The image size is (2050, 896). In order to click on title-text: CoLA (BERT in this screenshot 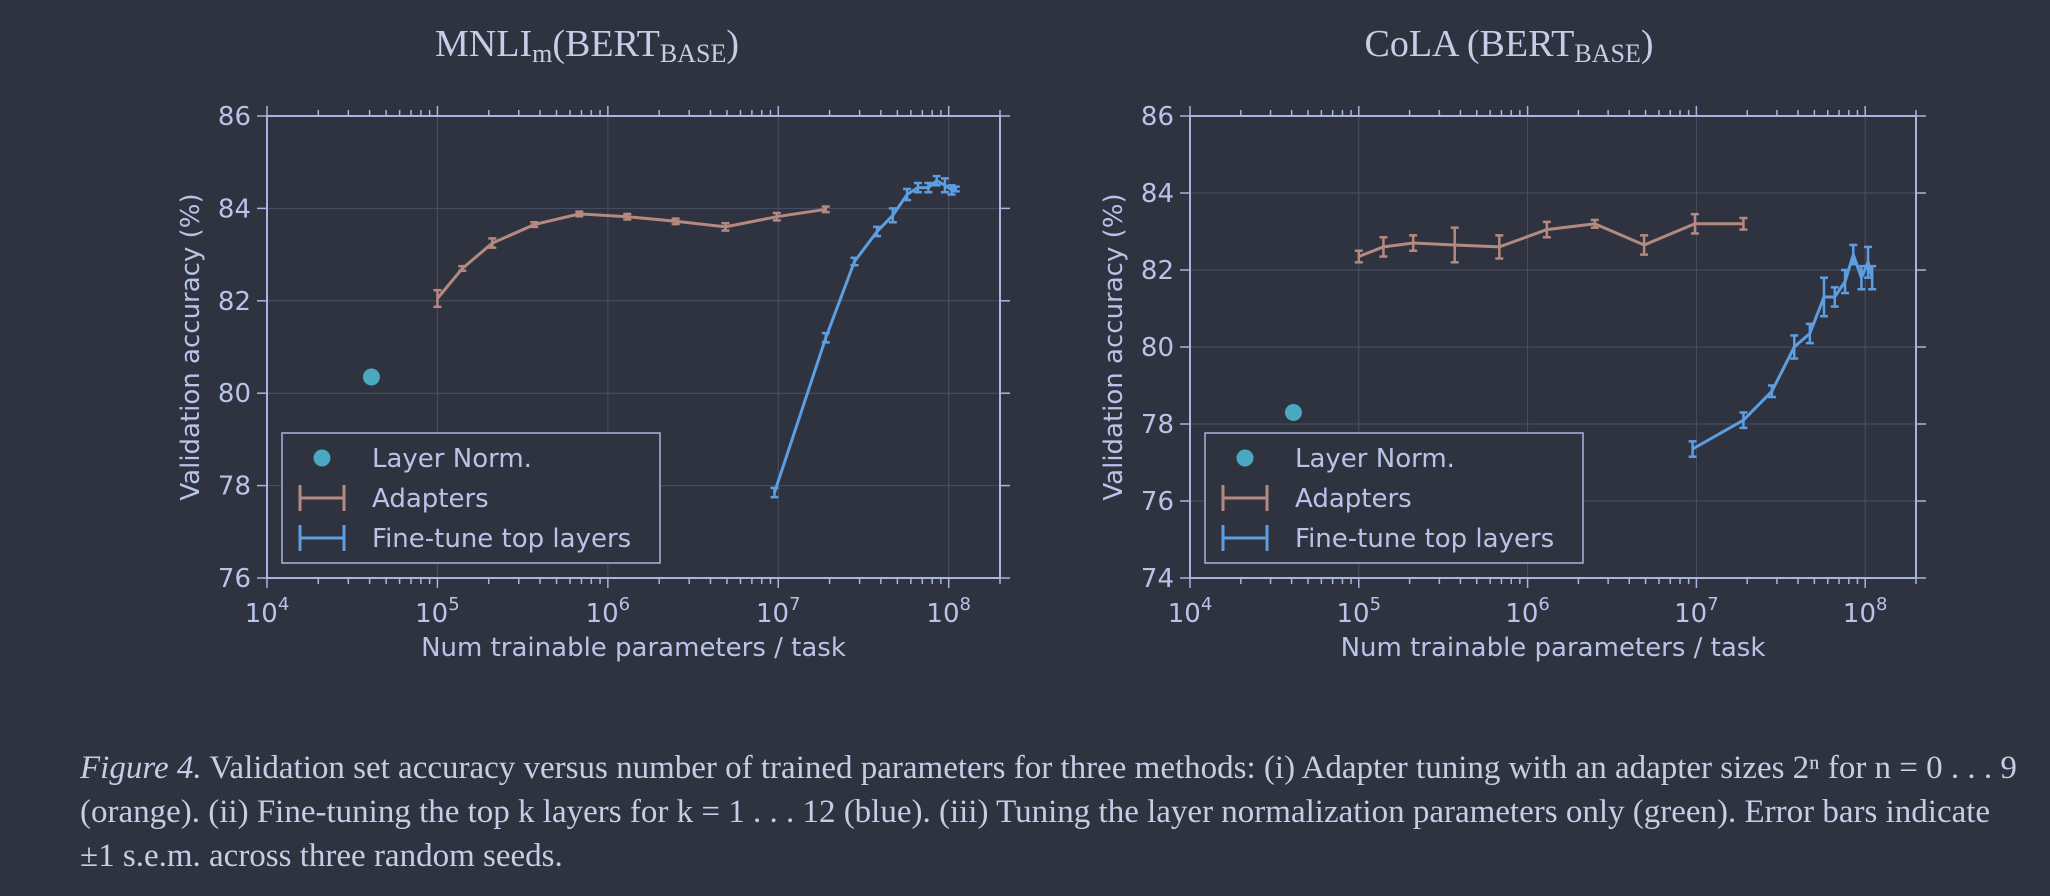, I will do `click(1469, 44)`.